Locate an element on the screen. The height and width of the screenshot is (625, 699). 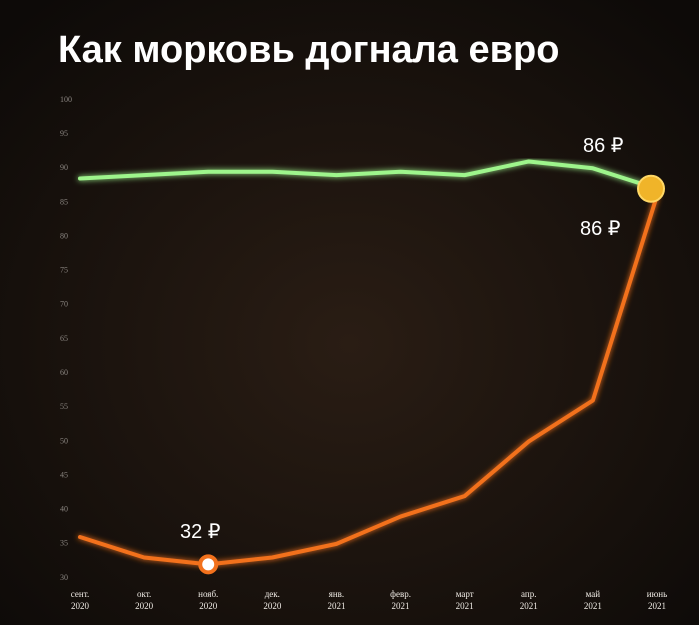
point-marker is located at coordinates (208, 564).